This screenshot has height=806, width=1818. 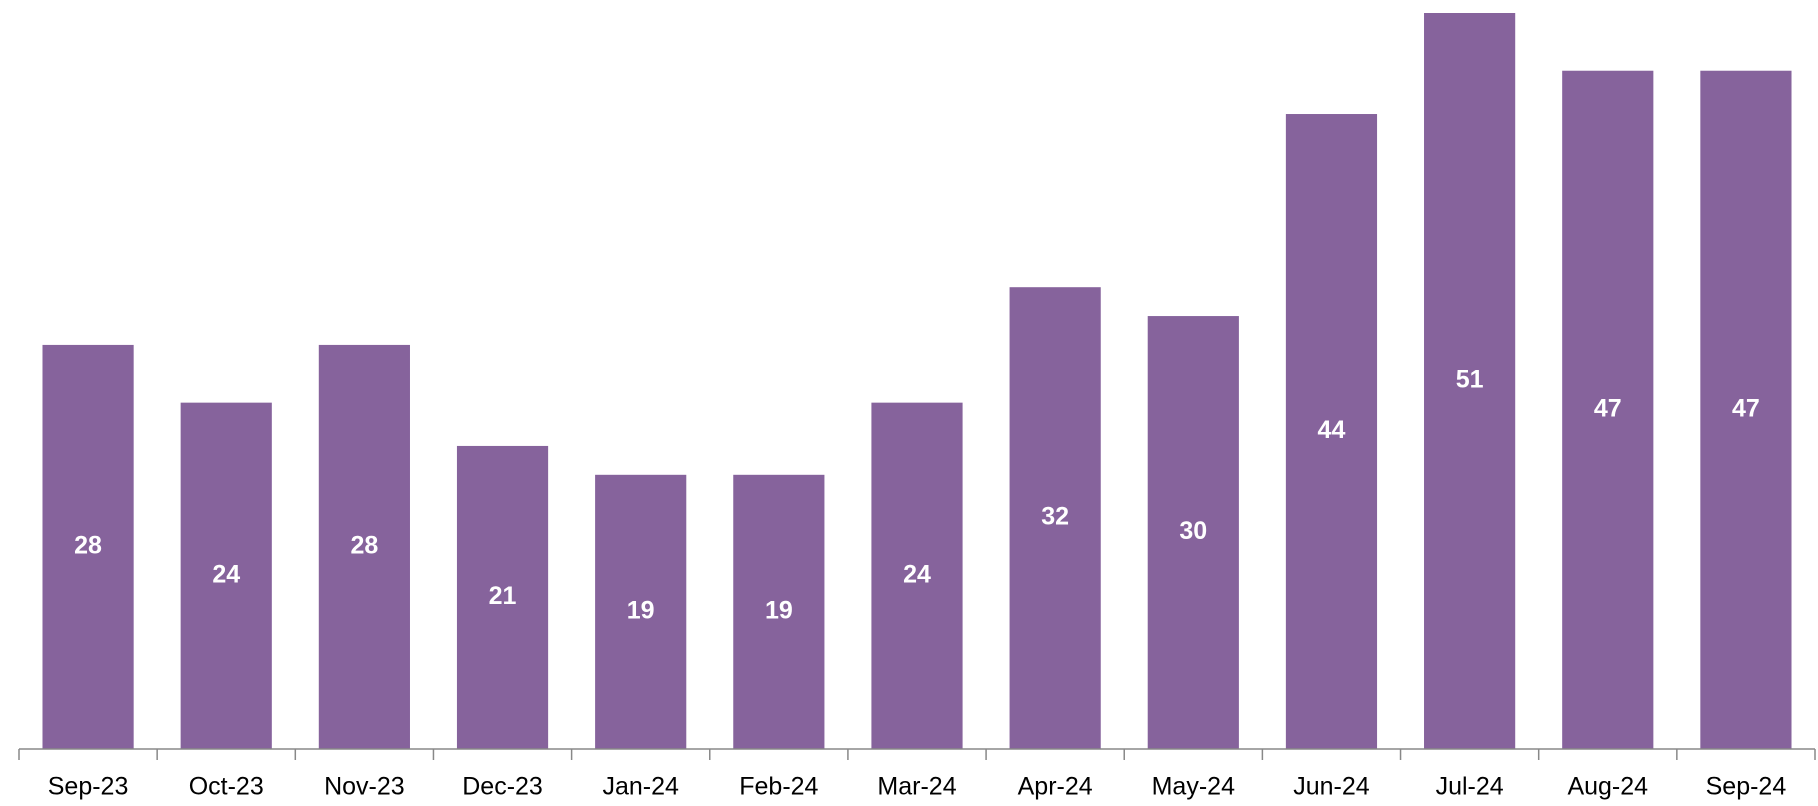 I want to click on x-tick-label: Nov-23, so click(x=364, y=787).